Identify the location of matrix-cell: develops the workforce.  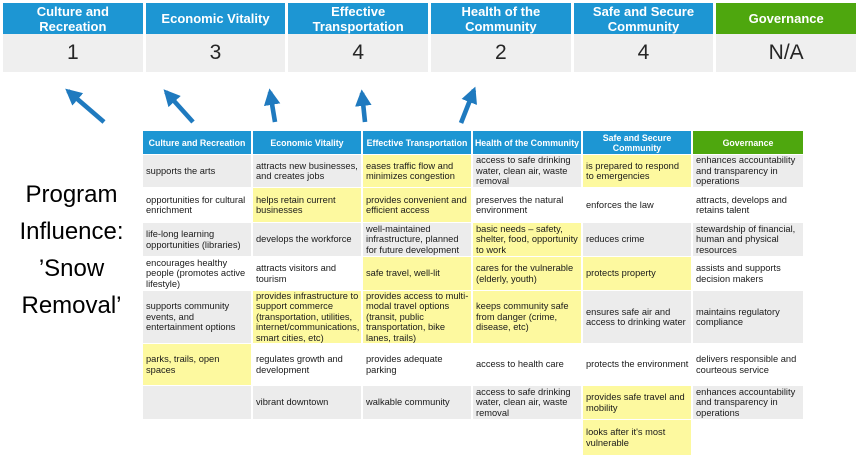
(308, 240).